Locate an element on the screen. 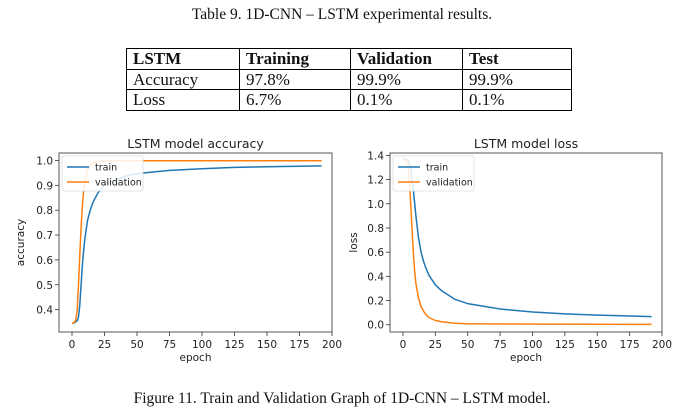  table-header-row: LSTM Training Validation Test is located at coordinates (349, 59).